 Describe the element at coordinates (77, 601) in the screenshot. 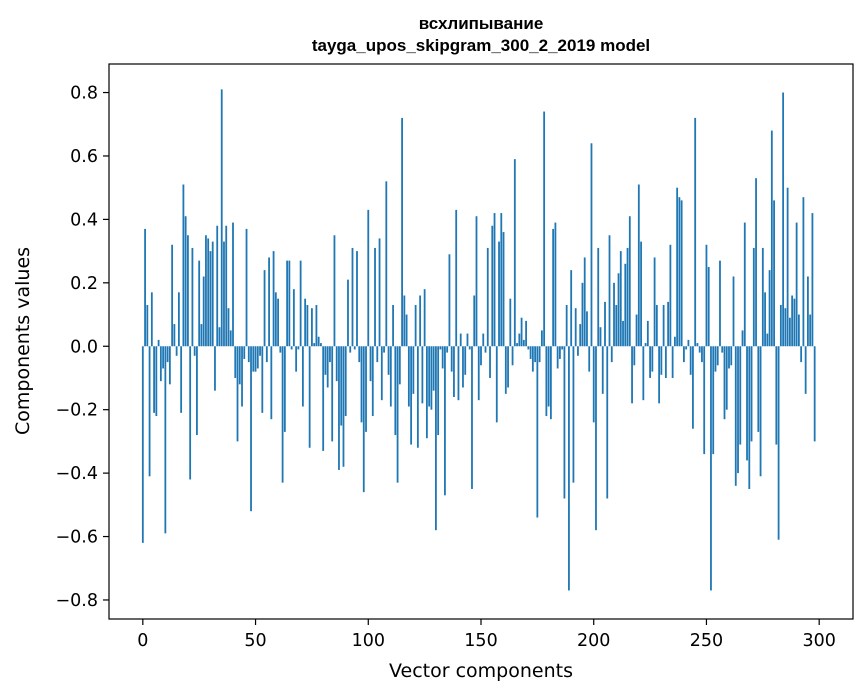

I see `y-tick-label: −0.8` at that location.